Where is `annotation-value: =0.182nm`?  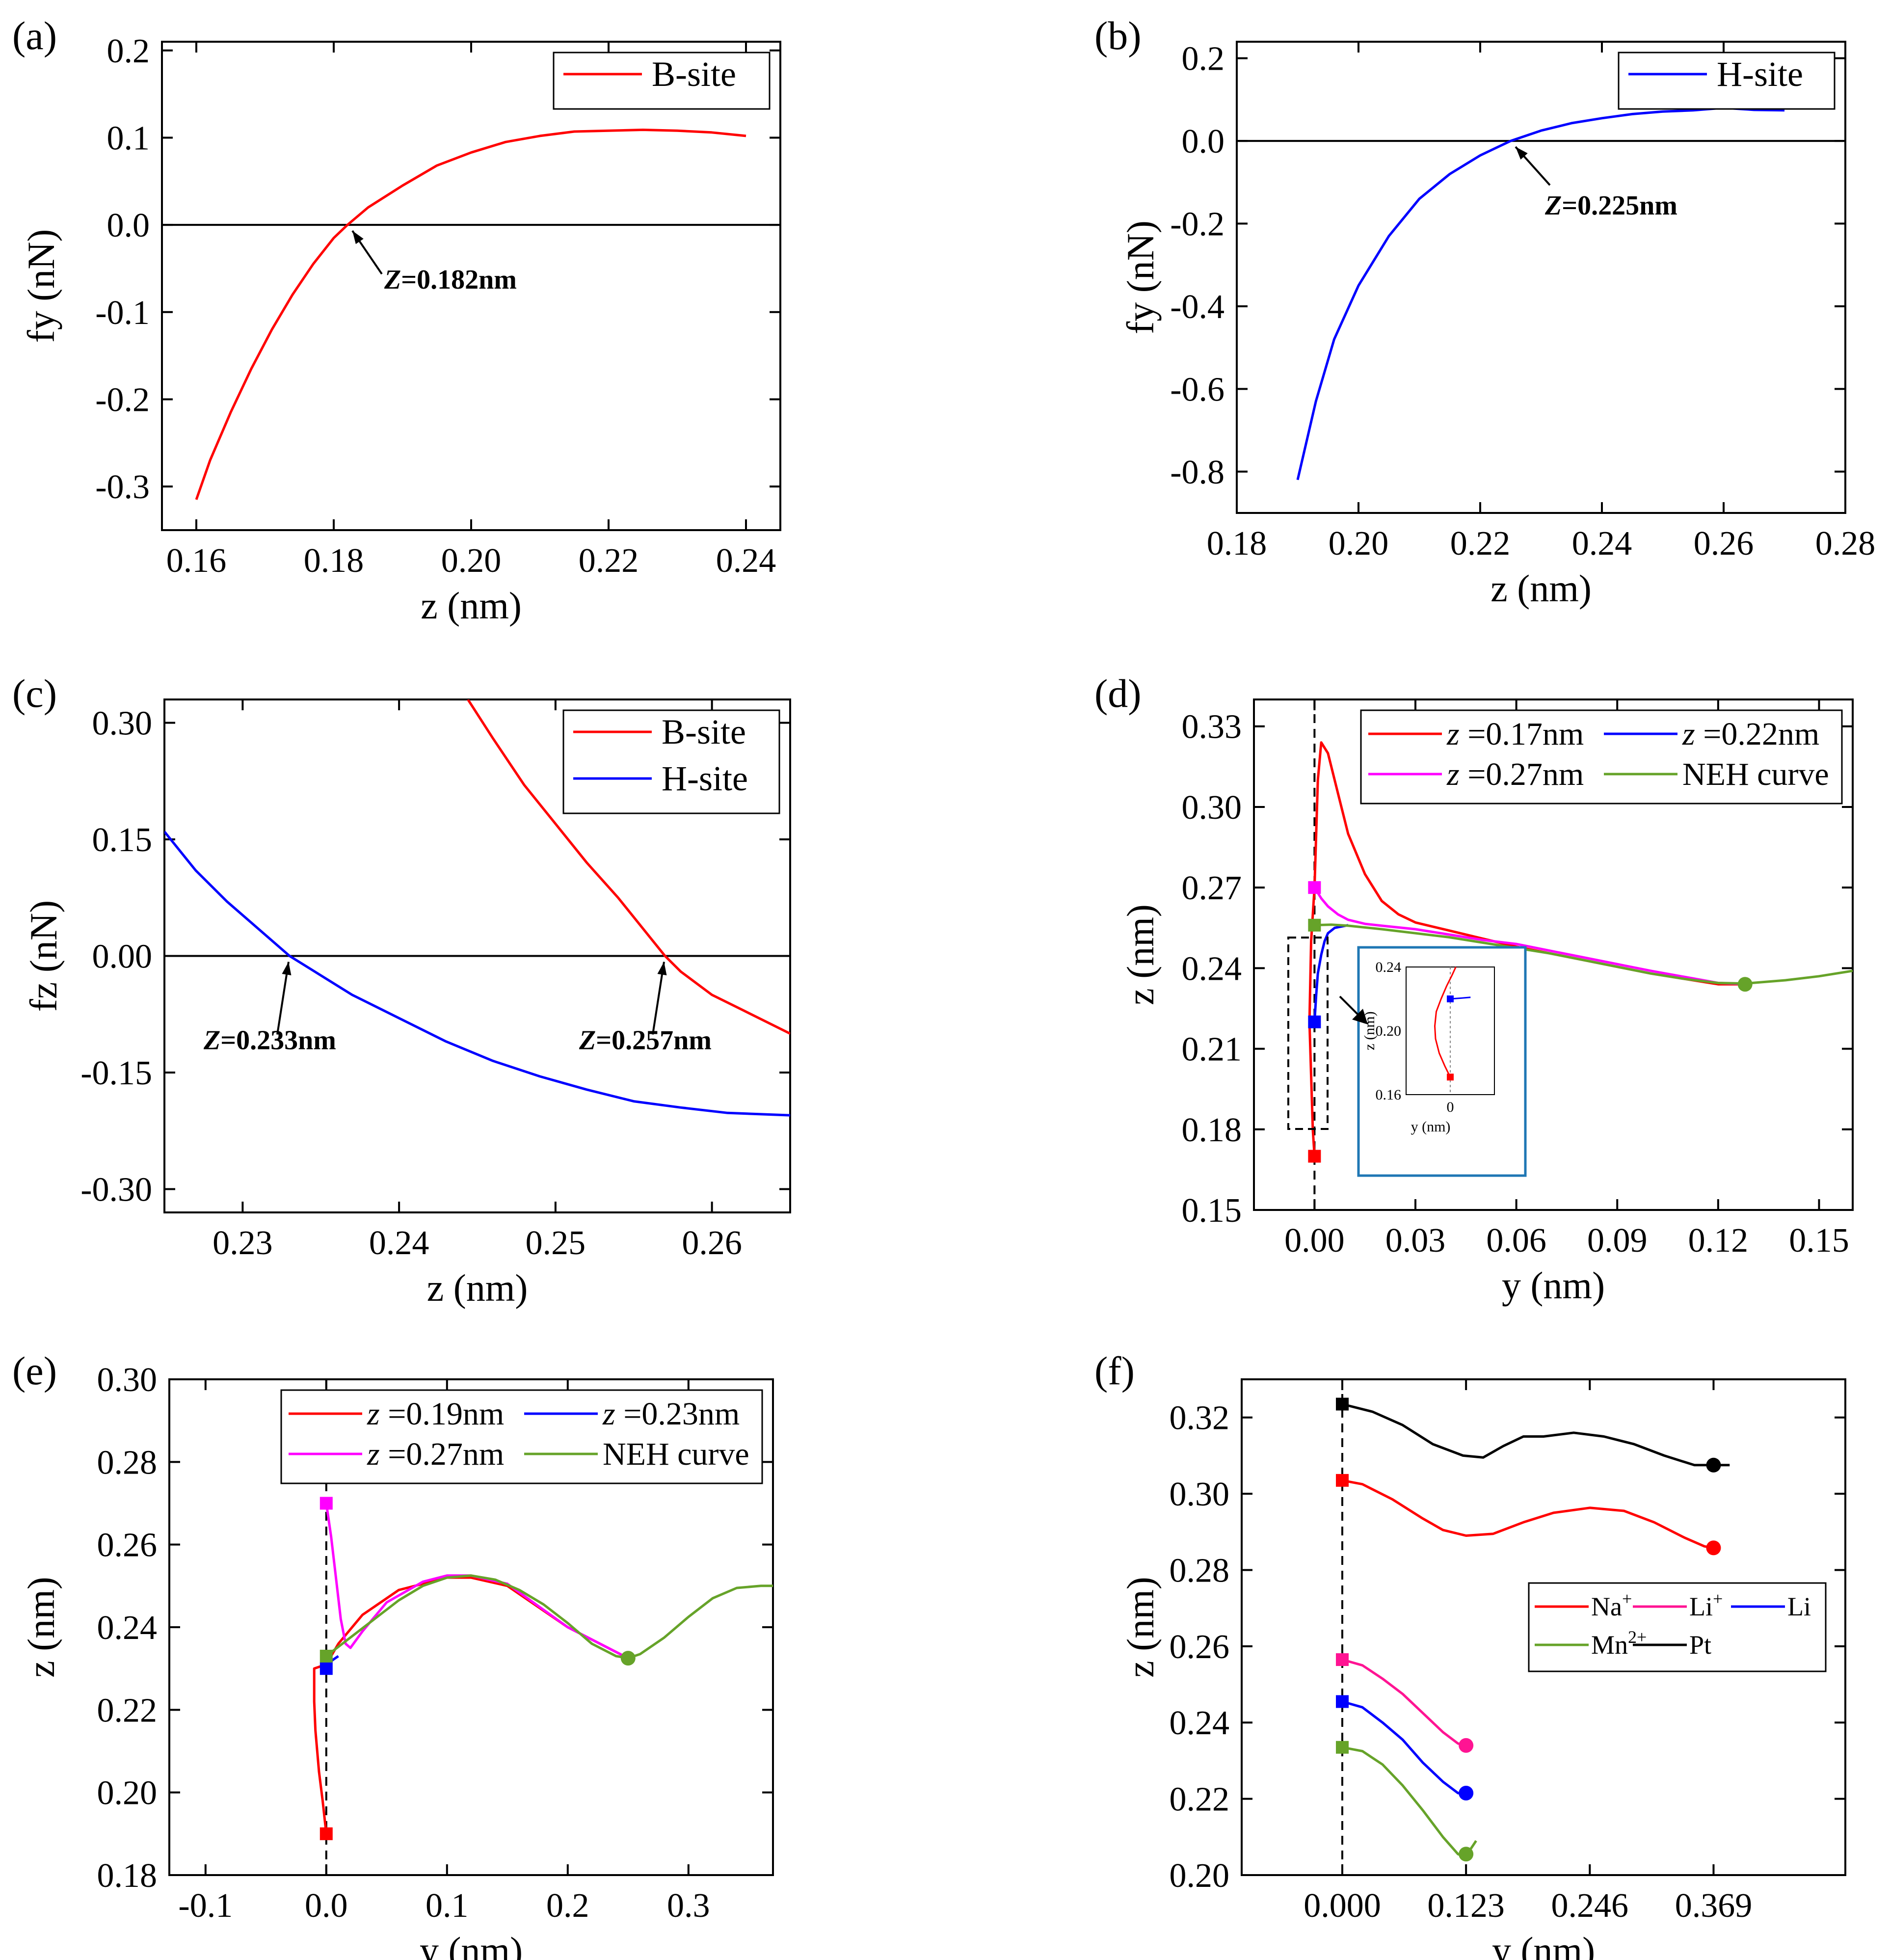
annotation-value: =0.182nm is located at coordinates (459, 280).